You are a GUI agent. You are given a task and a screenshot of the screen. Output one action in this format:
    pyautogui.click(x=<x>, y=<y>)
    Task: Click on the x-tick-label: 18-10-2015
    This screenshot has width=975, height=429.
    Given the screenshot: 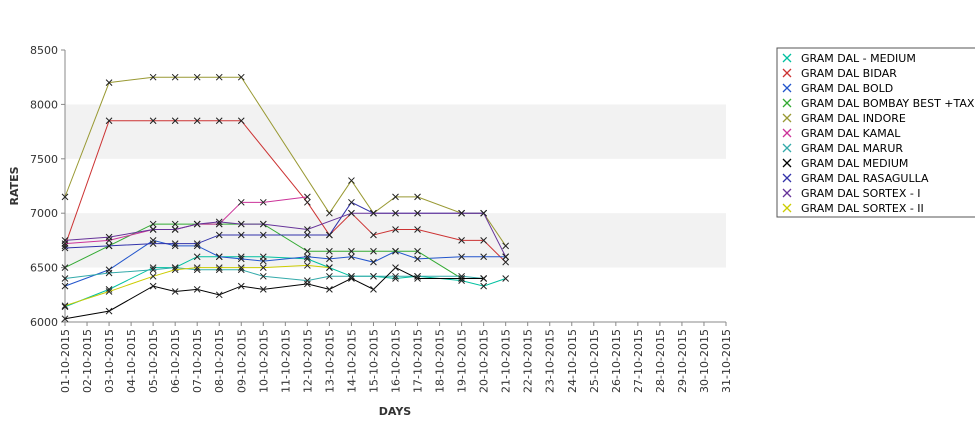 What is the action you would take?
    pyautogui.click(x=440, y=361)
    